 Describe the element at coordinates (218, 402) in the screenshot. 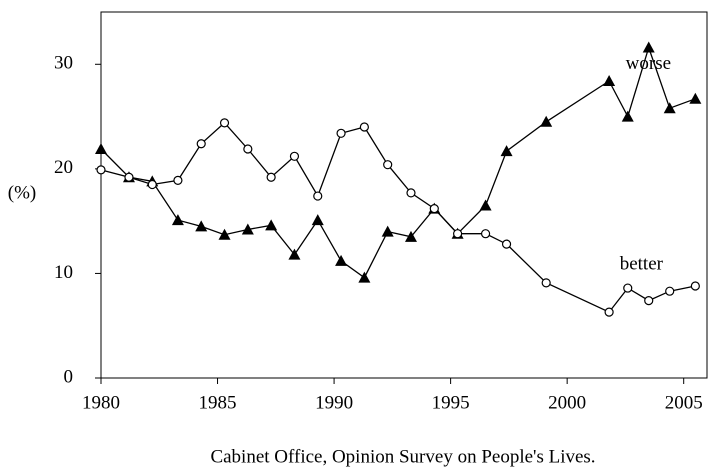

I see `x-tick-label: 1985` at that location.